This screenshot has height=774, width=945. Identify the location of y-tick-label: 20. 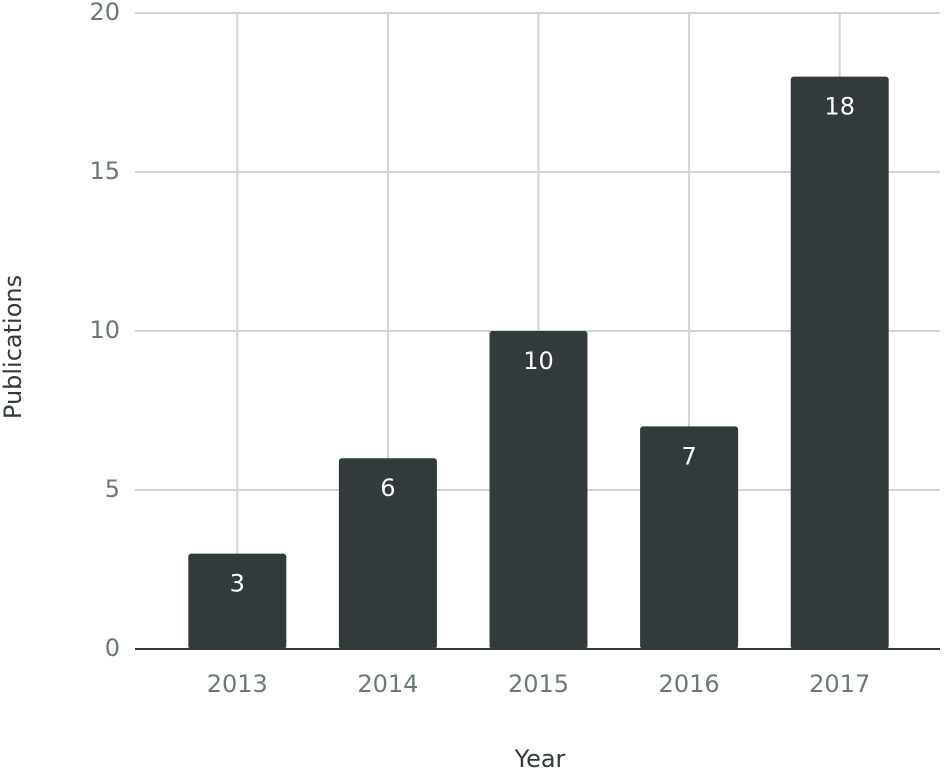
(104, 13).